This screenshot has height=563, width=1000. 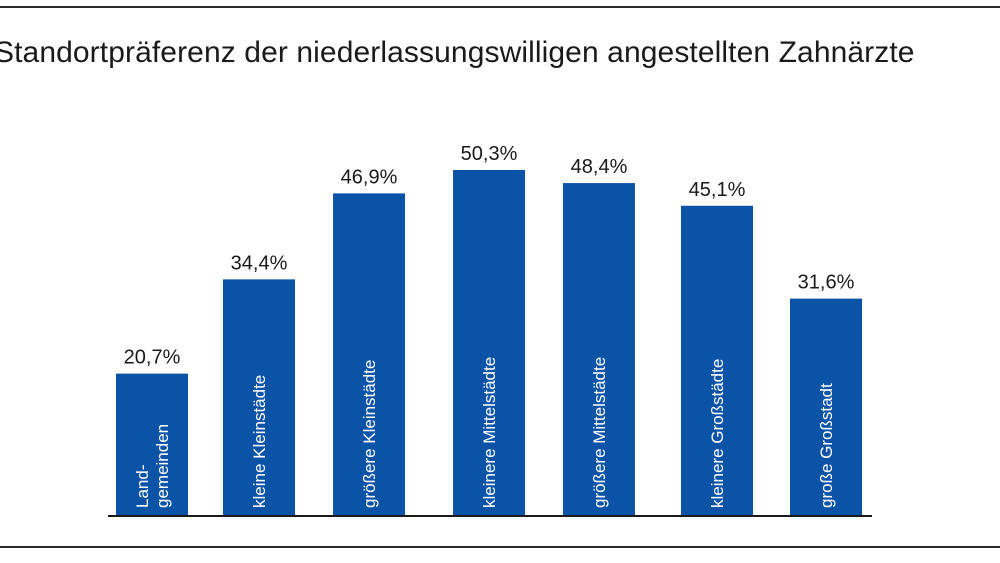 What do you see at coordinates (599, 167) in the screenshot?
I see `value-label-5: 48,4%` at bounding box center [599, 167].